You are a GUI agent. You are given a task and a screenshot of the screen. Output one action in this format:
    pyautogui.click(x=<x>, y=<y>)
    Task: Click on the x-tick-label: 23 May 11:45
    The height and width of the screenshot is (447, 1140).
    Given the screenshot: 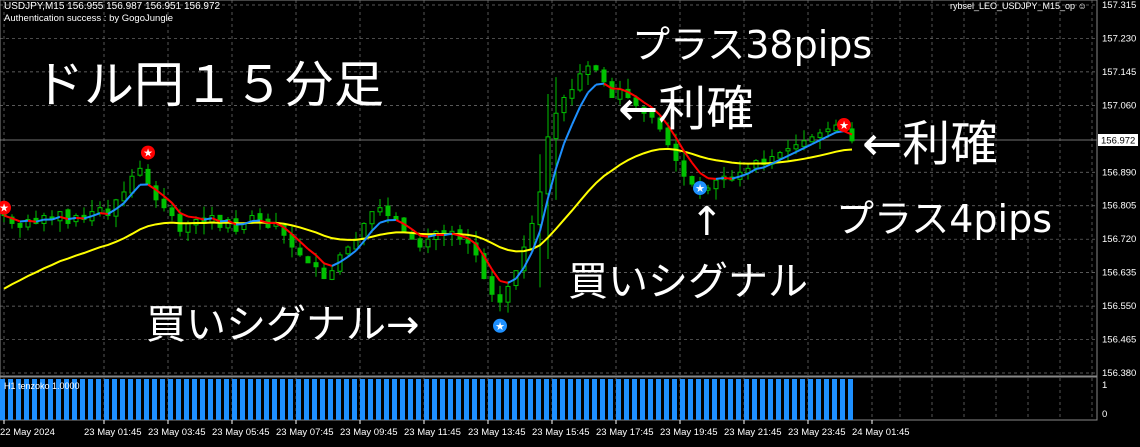 What is the action you would take?
    pyautogui.click(x=432, y=432)
    